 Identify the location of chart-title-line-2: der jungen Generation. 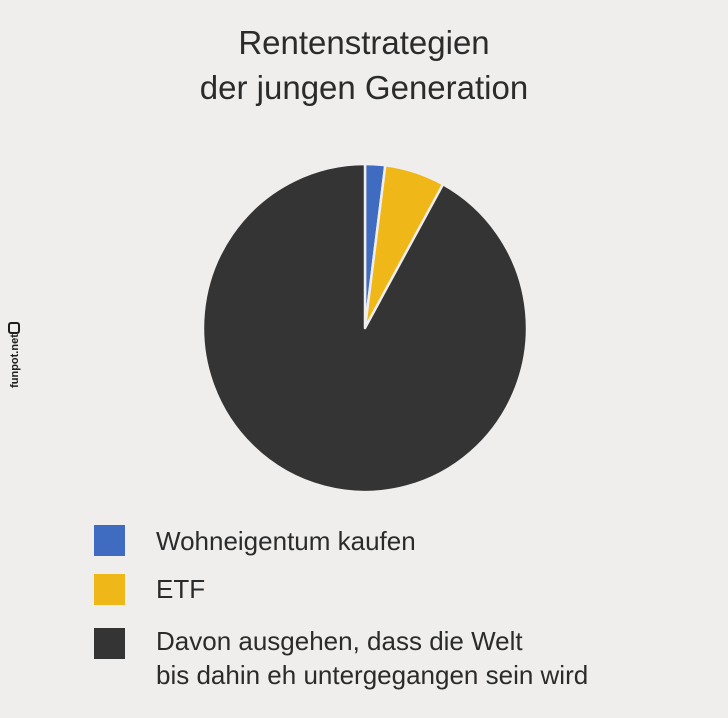
(364, 87).